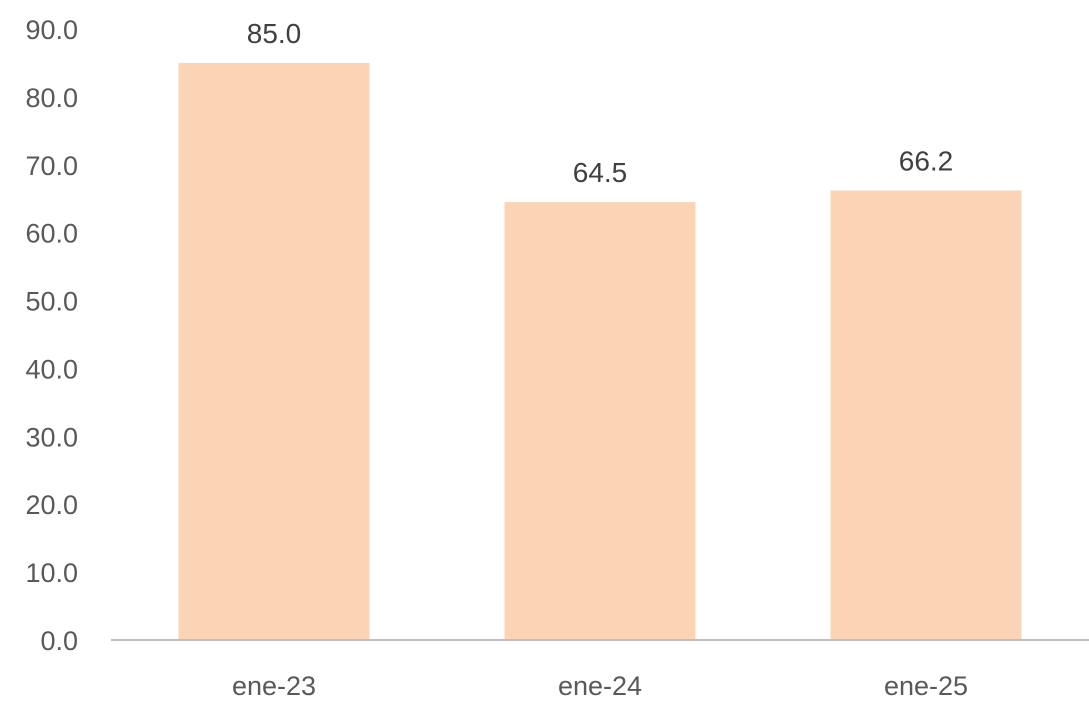 Image resolution: width=1089 pixels, height=714 pixels. Describe the element at coordinates (600, 172) in the screenshot. I see `data-label: 64.5` at that location.